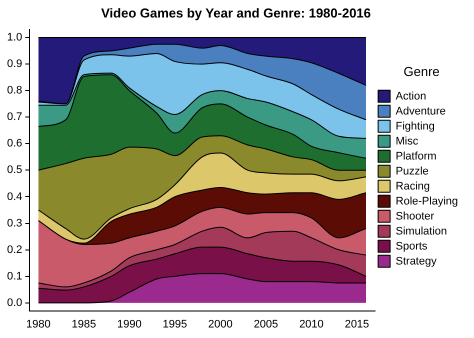 Image resolution: width=474 pixels, height=338 pixels. Describe the element at coordinates (14, 223) in the screenshot. I see `y-tick-label: 0.3` at that location.